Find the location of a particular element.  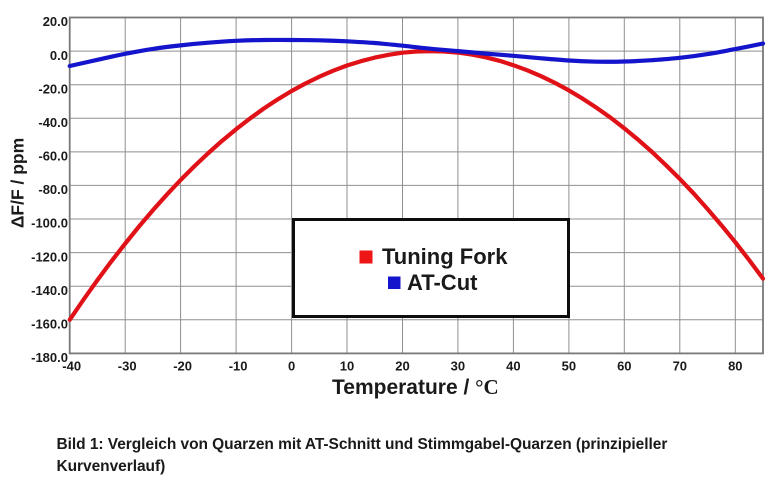

svg-text: 0.0 is located at coordinates (59, 55).